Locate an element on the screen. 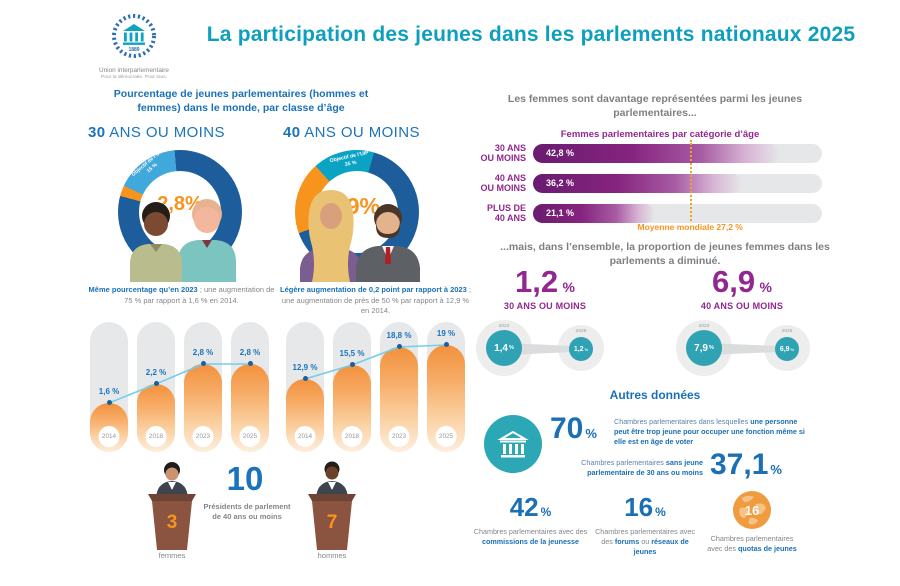  age-bar-label: 40 ANS OU MOINS is located at coordinates (503, 183).